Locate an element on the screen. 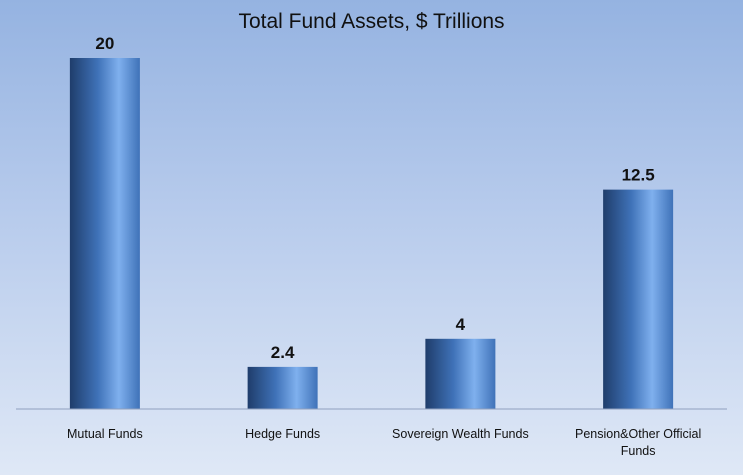 This screenshot has width=743, height=475. value-label-1: 2.4 is located at coordinates (283, 352).